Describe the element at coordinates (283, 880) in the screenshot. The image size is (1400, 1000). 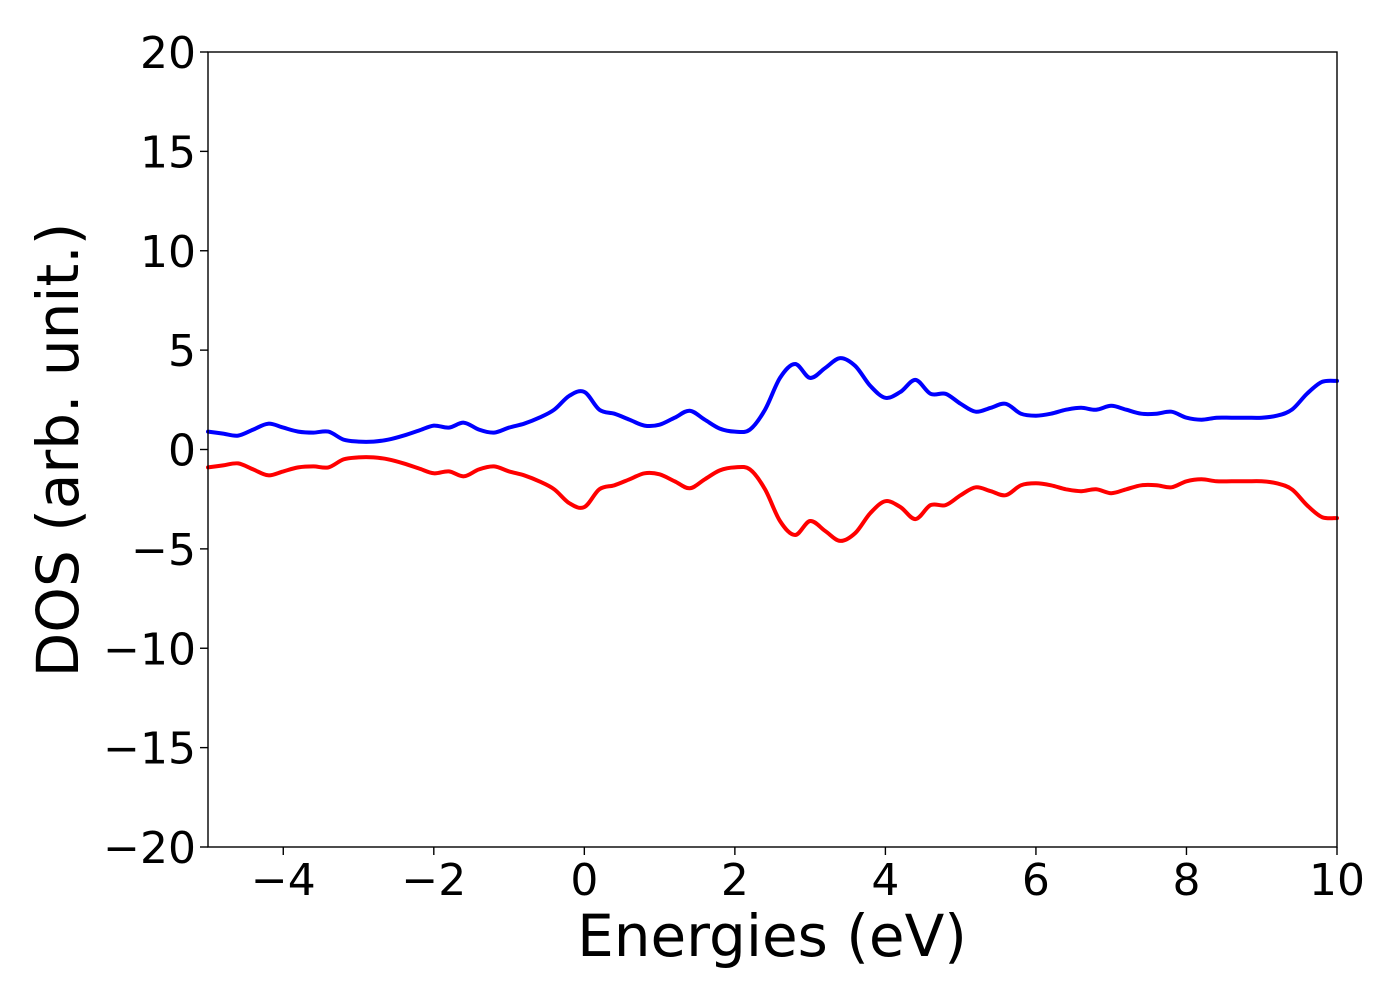
I see `x-tick-label: −4` at that location.